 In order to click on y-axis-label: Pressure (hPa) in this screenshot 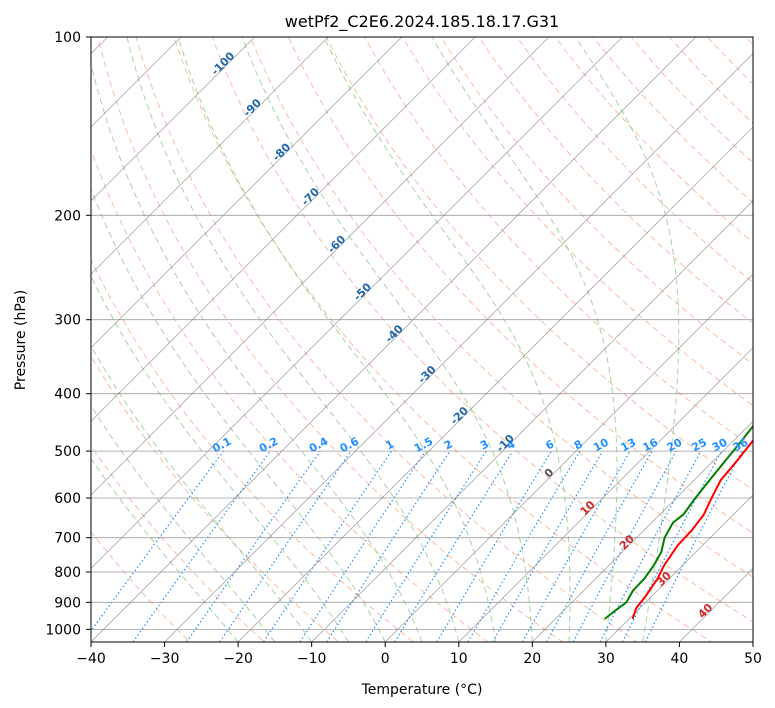, I will do `click(21, 340)`.